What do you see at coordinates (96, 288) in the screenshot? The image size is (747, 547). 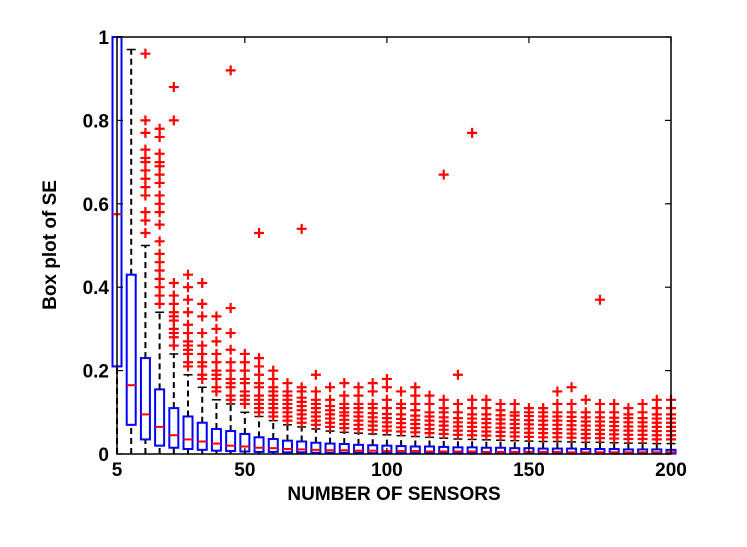 I see `y-tick-label: 0.4` at bounding box center [96, 288].